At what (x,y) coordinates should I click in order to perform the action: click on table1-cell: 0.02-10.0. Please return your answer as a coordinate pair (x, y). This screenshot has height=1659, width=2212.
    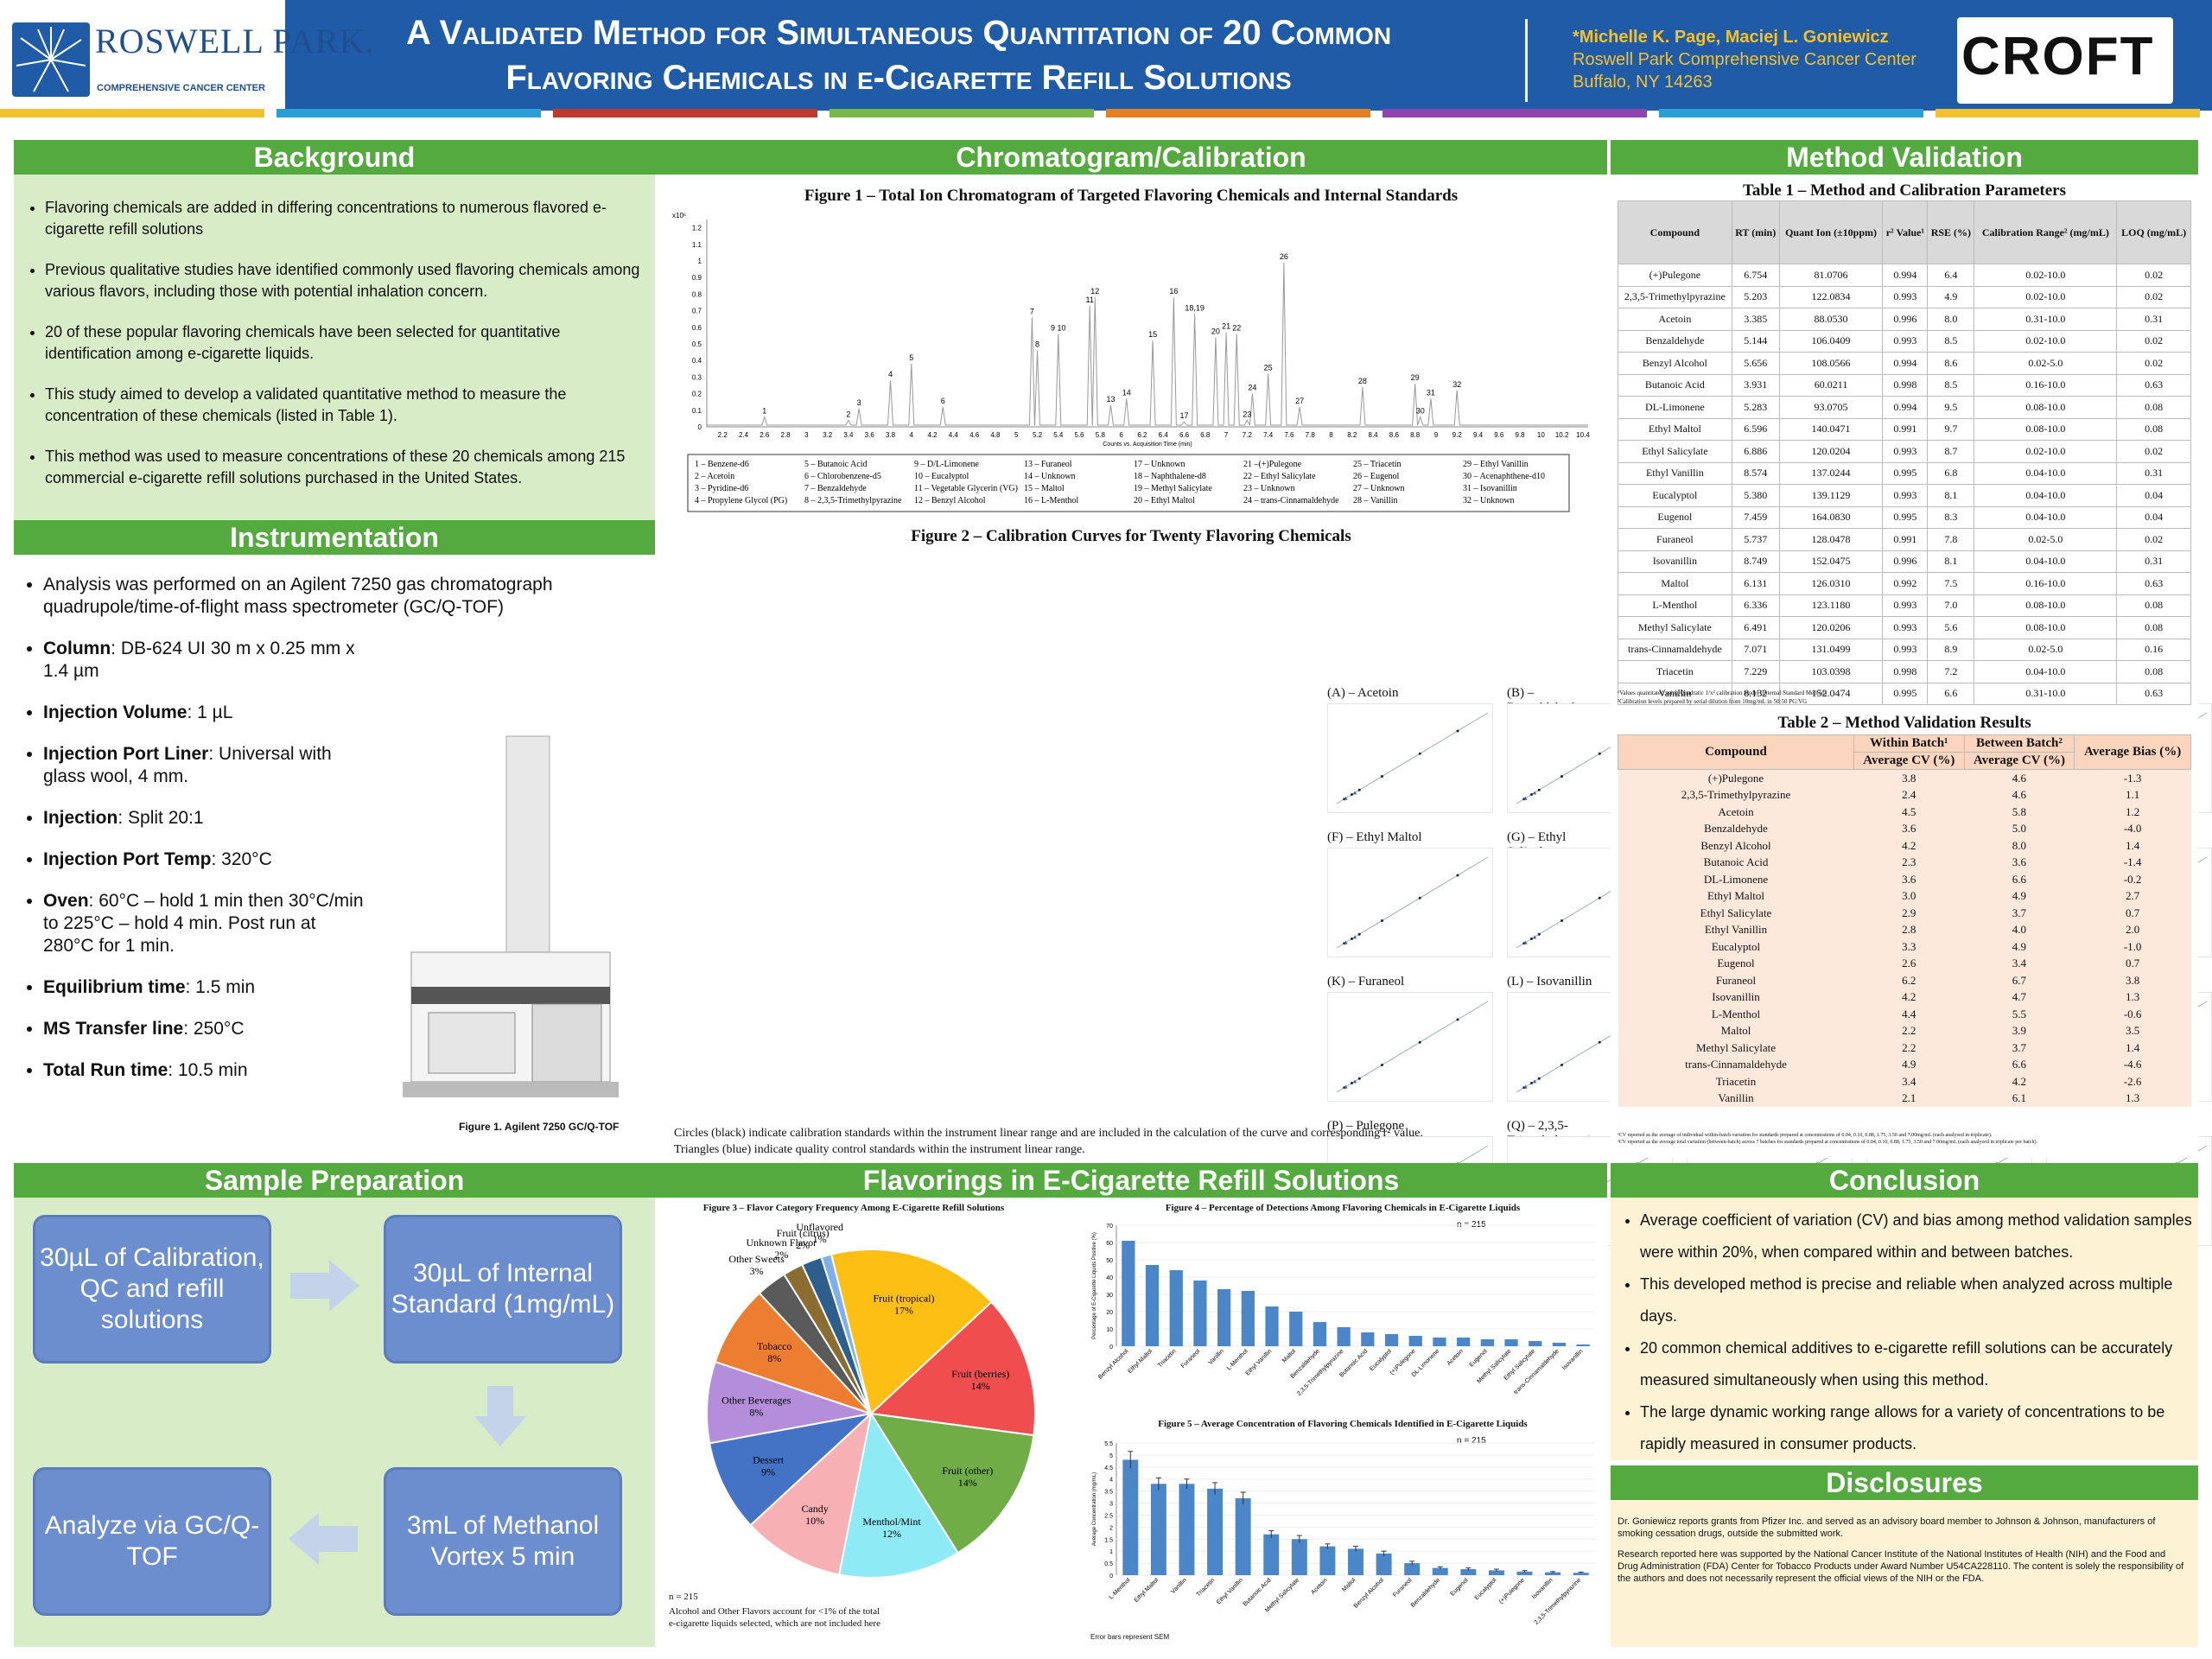
    Looking at the image, I should click on (2046, 451).